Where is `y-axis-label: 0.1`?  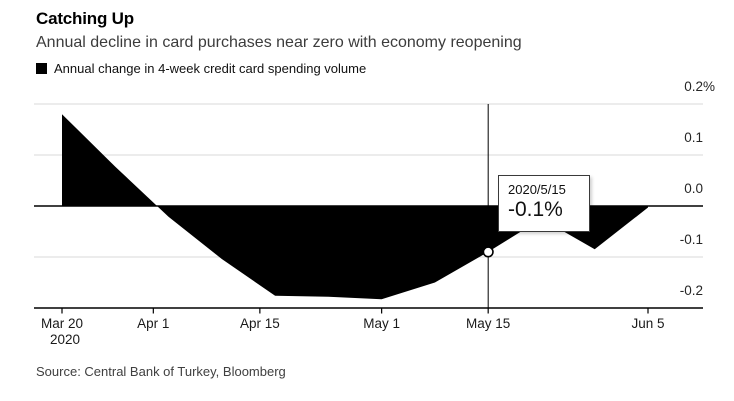 y-axis-label: 0.1 is located at coordinates (693, 137).